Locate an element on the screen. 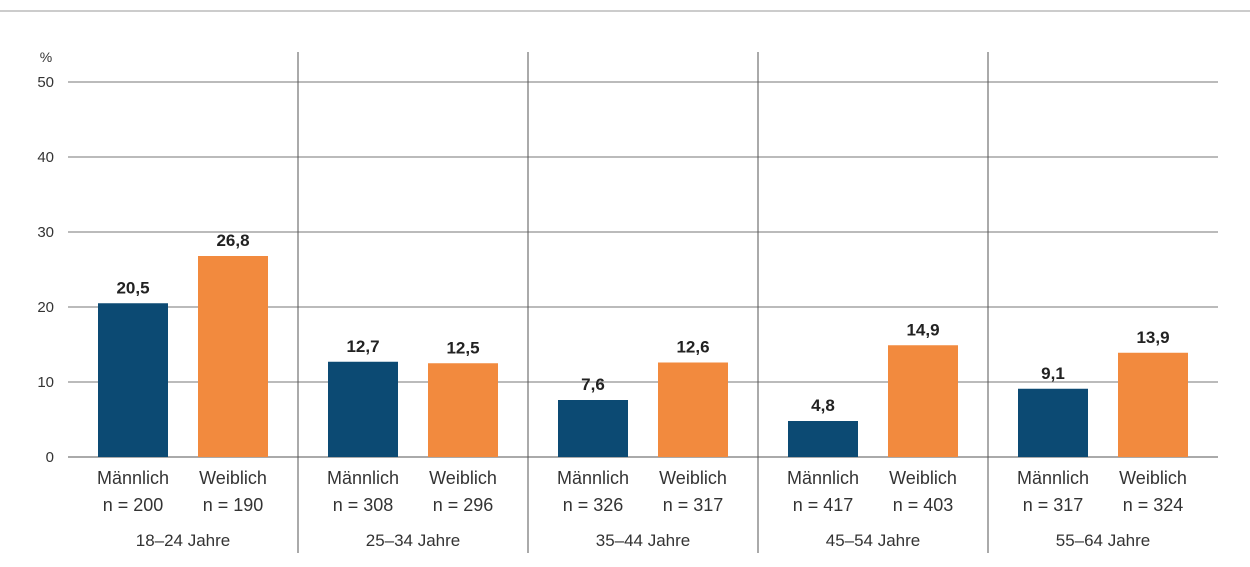 The image size is (1250, 567). y-axis-ticks: 0 10 20 30 40 50 is located at coordinates (45, 270).